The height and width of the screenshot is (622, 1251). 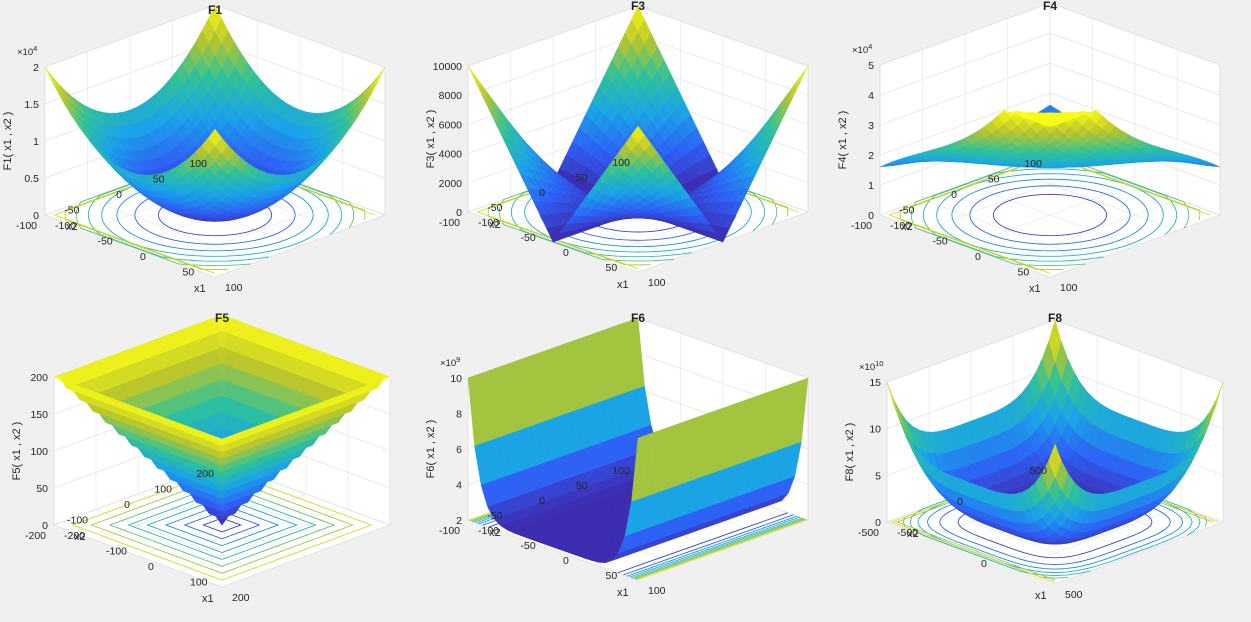 I want to click on z-axis-label: F6( x1 , x2 ), so click(x=431, y=449).